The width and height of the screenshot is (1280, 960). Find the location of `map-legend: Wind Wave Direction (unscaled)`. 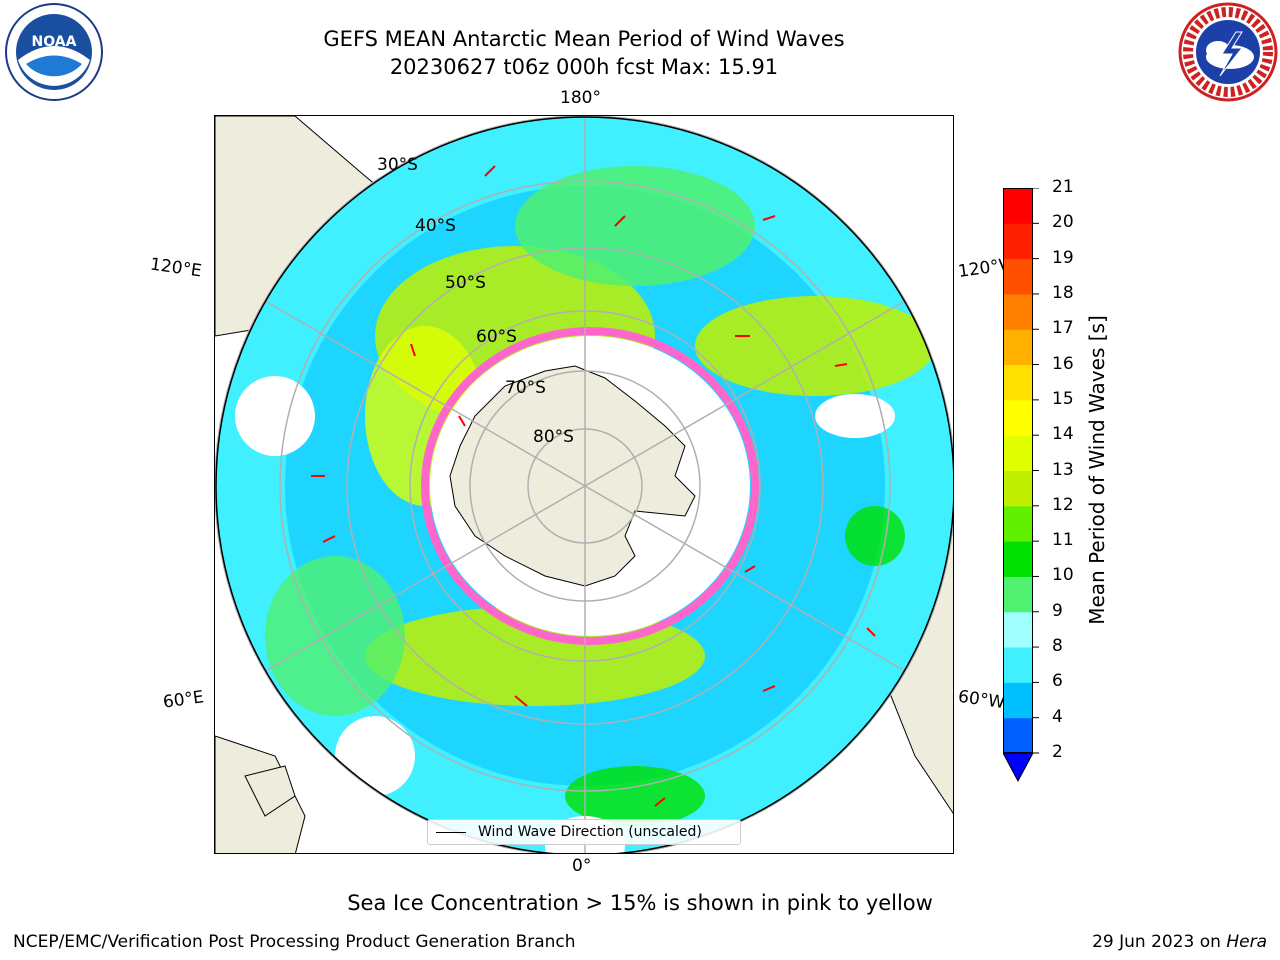

map-legend: Wind Wave Direction (unscaled) is located at coordinates (584, 832).